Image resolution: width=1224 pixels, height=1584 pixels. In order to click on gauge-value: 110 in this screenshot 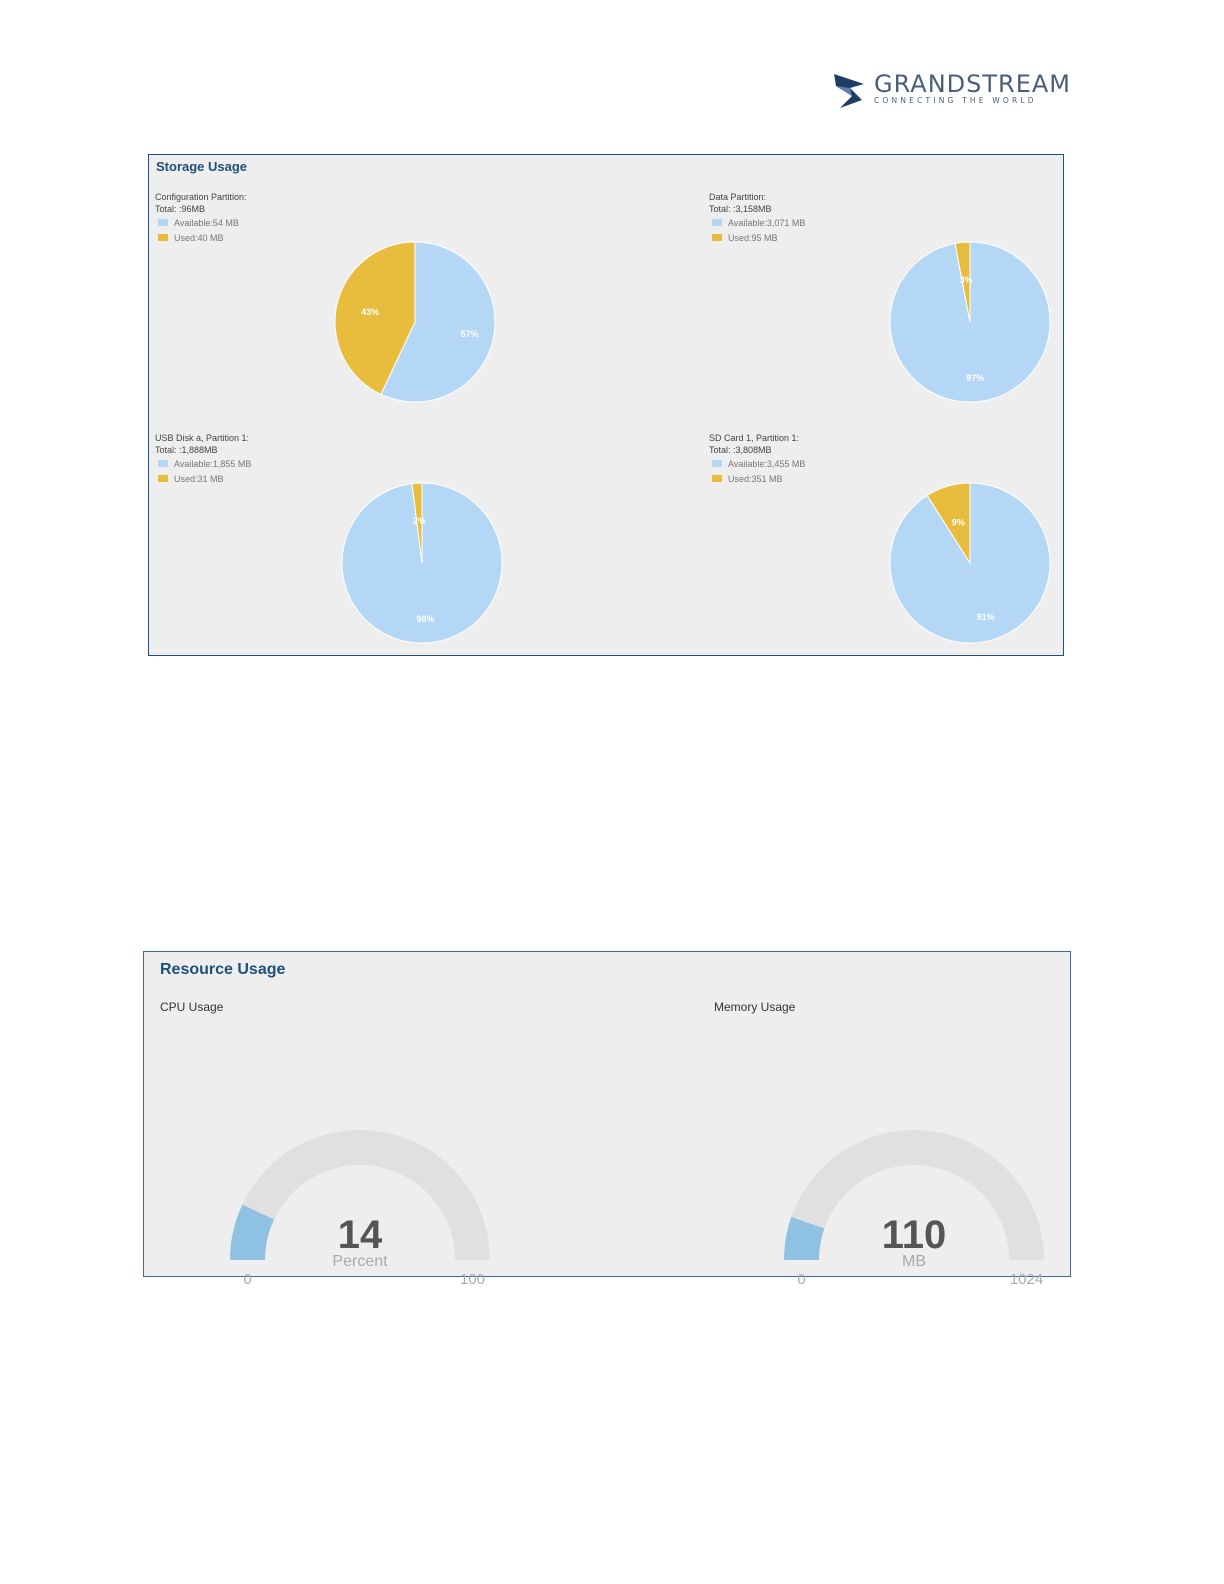, I will do `click(914, 1235)`.